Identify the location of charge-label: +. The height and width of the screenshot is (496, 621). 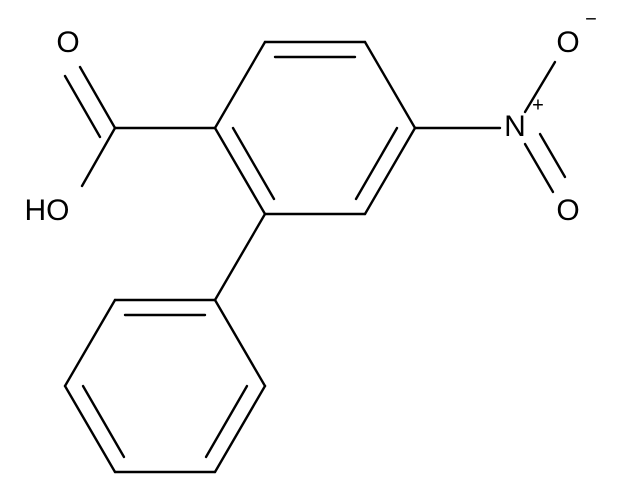
(538, 105).